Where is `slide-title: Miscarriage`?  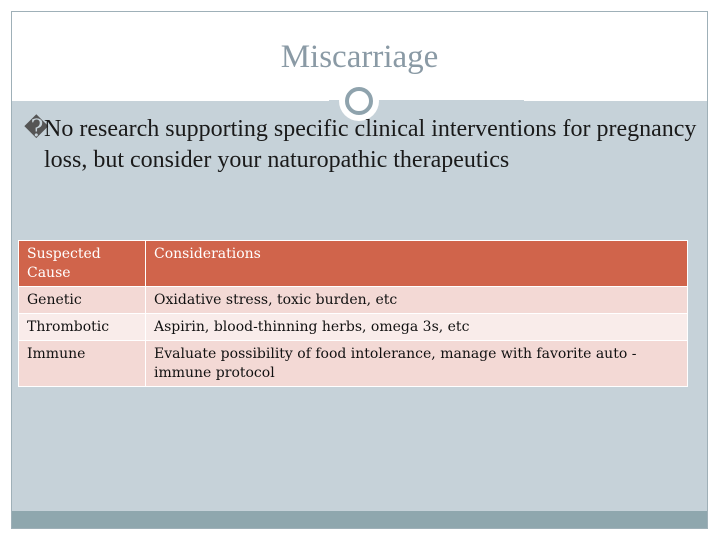 slide-title: Miscarriage is located at coordinates (359, 57).